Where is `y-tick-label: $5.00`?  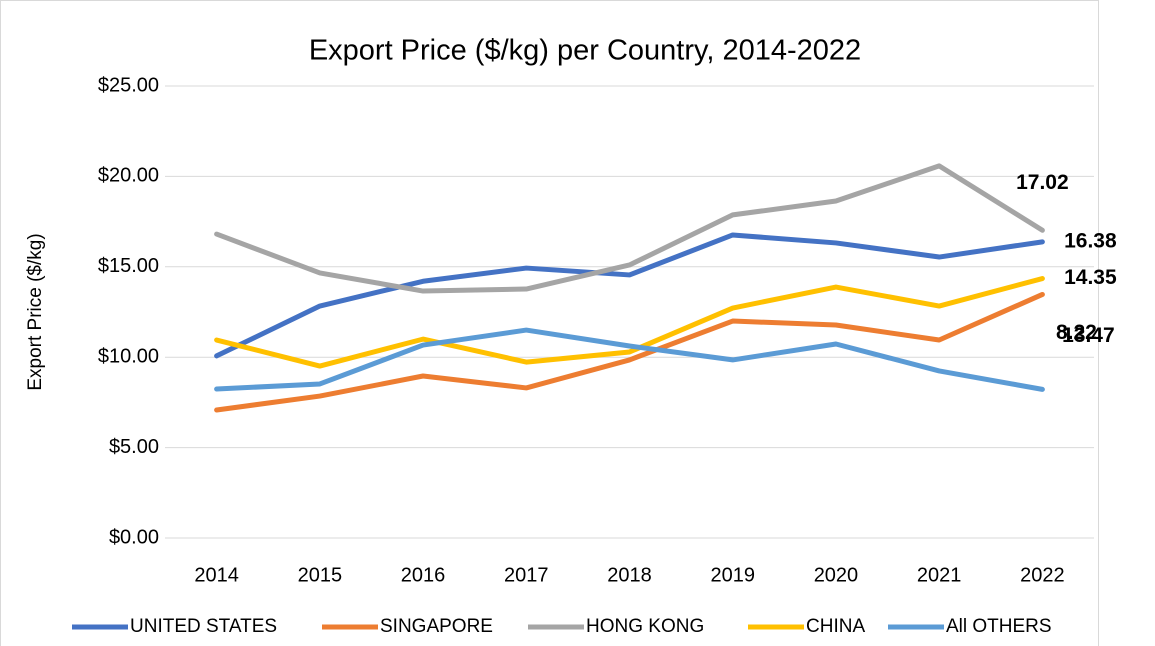 y-tick-label: $5.00 is located at coordinates (134, 447).